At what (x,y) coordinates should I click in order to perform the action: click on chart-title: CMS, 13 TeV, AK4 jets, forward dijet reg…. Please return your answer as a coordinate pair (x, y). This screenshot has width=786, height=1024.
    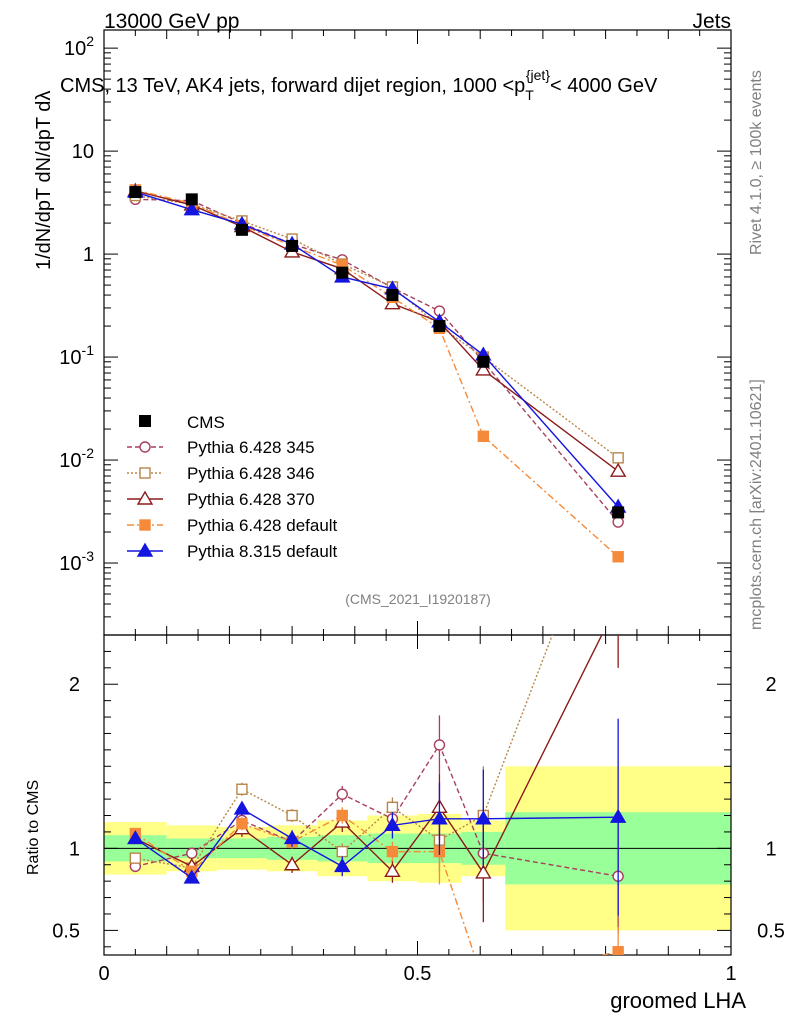
    Looking at the image, I should click on (359, 85).